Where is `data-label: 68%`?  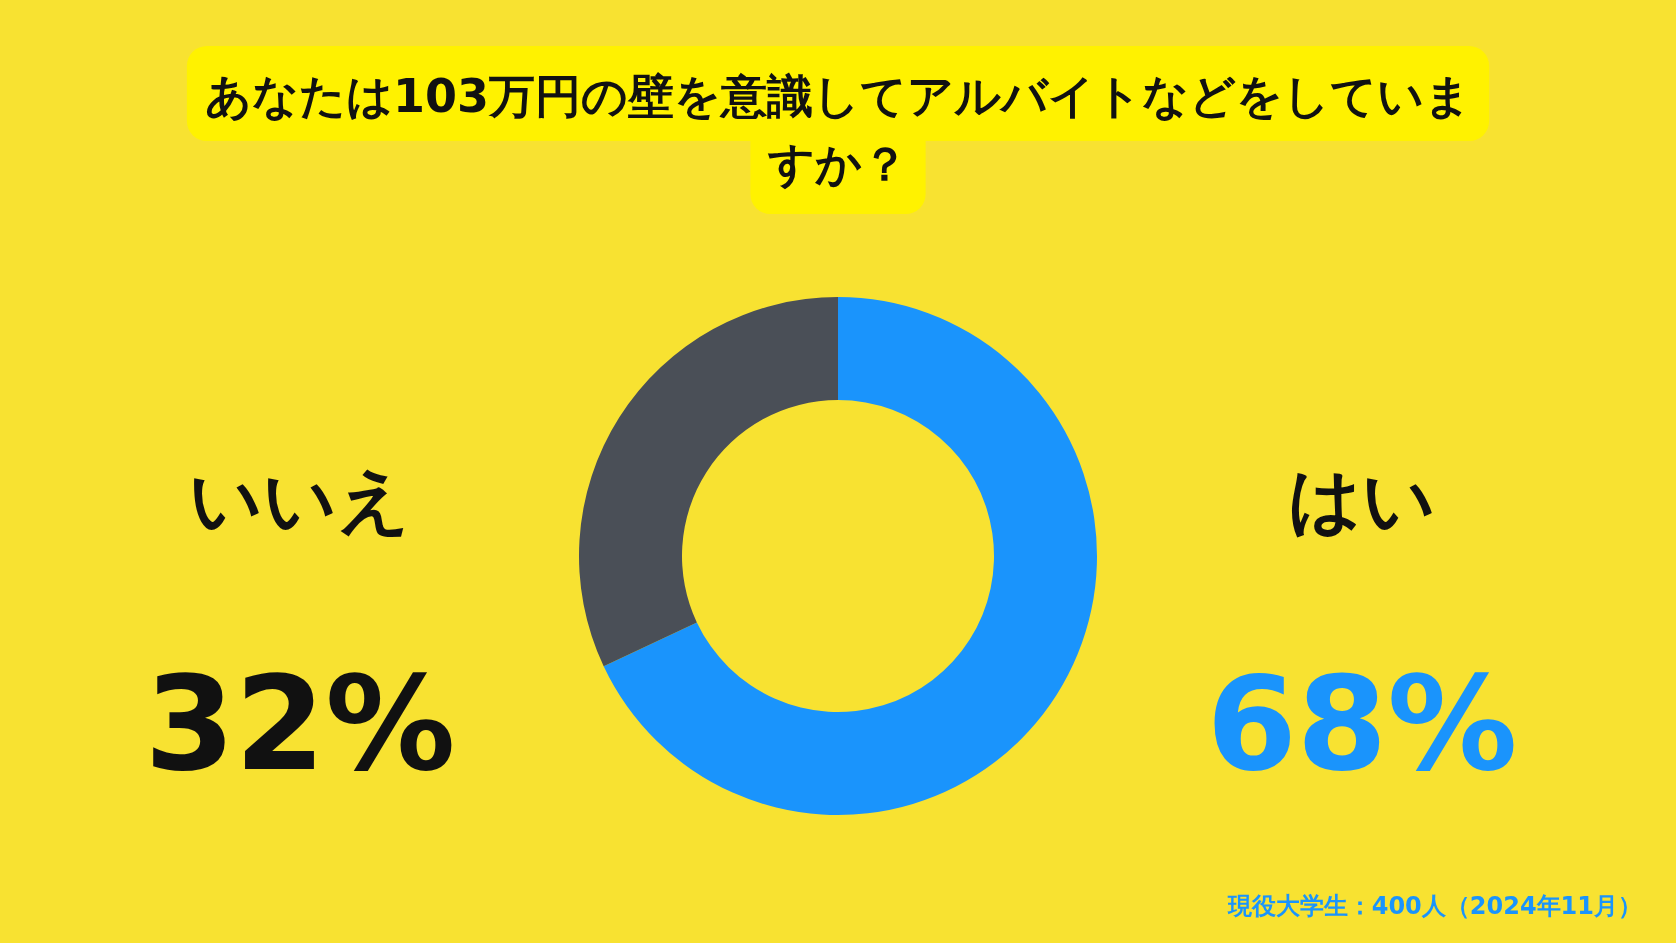 data-label: 68% is located at coordinates (1362, 724).